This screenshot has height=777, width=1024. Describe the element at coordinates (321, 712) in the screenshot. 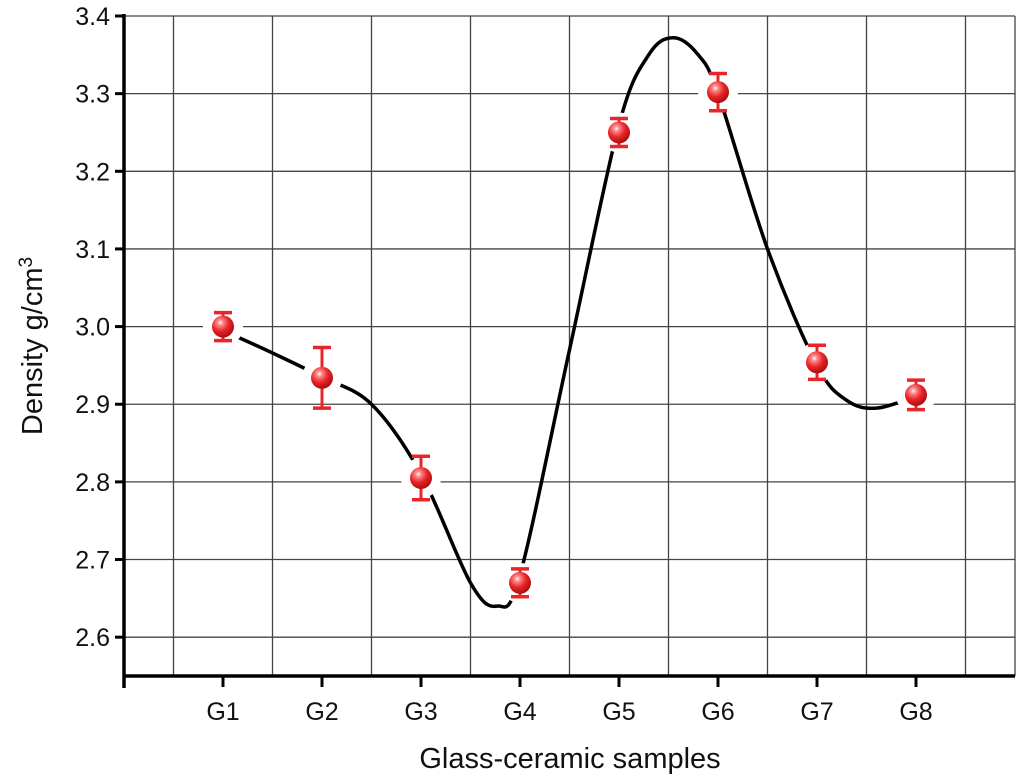

I see `x-tick-label: G2` at that location.